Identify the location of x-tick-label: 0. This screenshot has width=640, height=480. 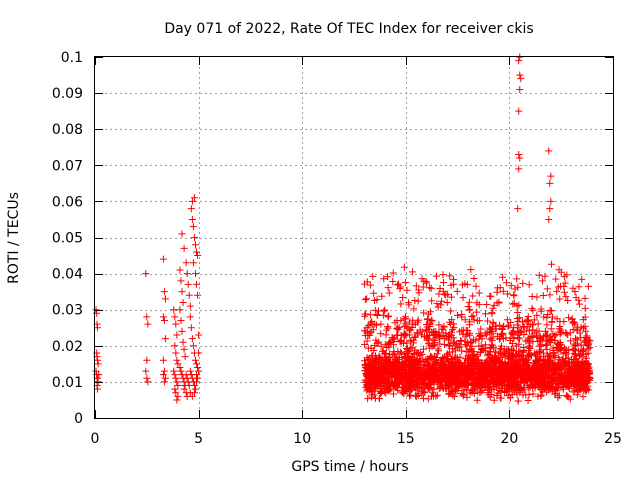
(95, 439).